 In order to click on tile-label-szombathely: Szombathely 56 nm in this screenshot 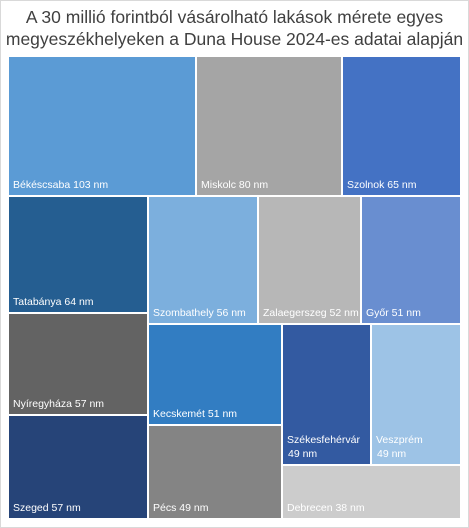, I will do `click(199, 313)`.